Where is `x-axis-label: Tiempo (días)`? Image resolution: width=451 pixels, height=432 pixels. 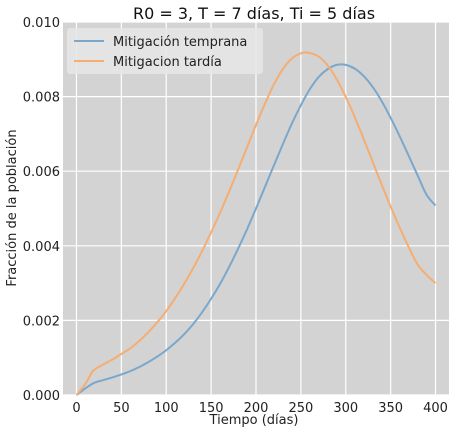
x-axis-label: Tiempo (días) is located at coordinates (254, 420).